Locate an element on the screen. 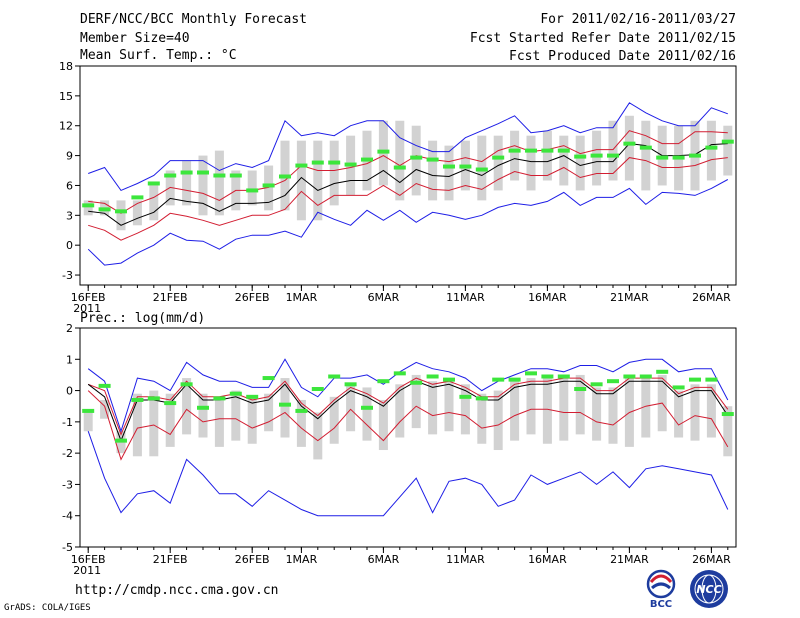 Image resolution: width=800 pixels, height=618 pixels. forecast-start-date: Fcst Started Refer Date 2011/02/15 is located at coordinates (602, 38).